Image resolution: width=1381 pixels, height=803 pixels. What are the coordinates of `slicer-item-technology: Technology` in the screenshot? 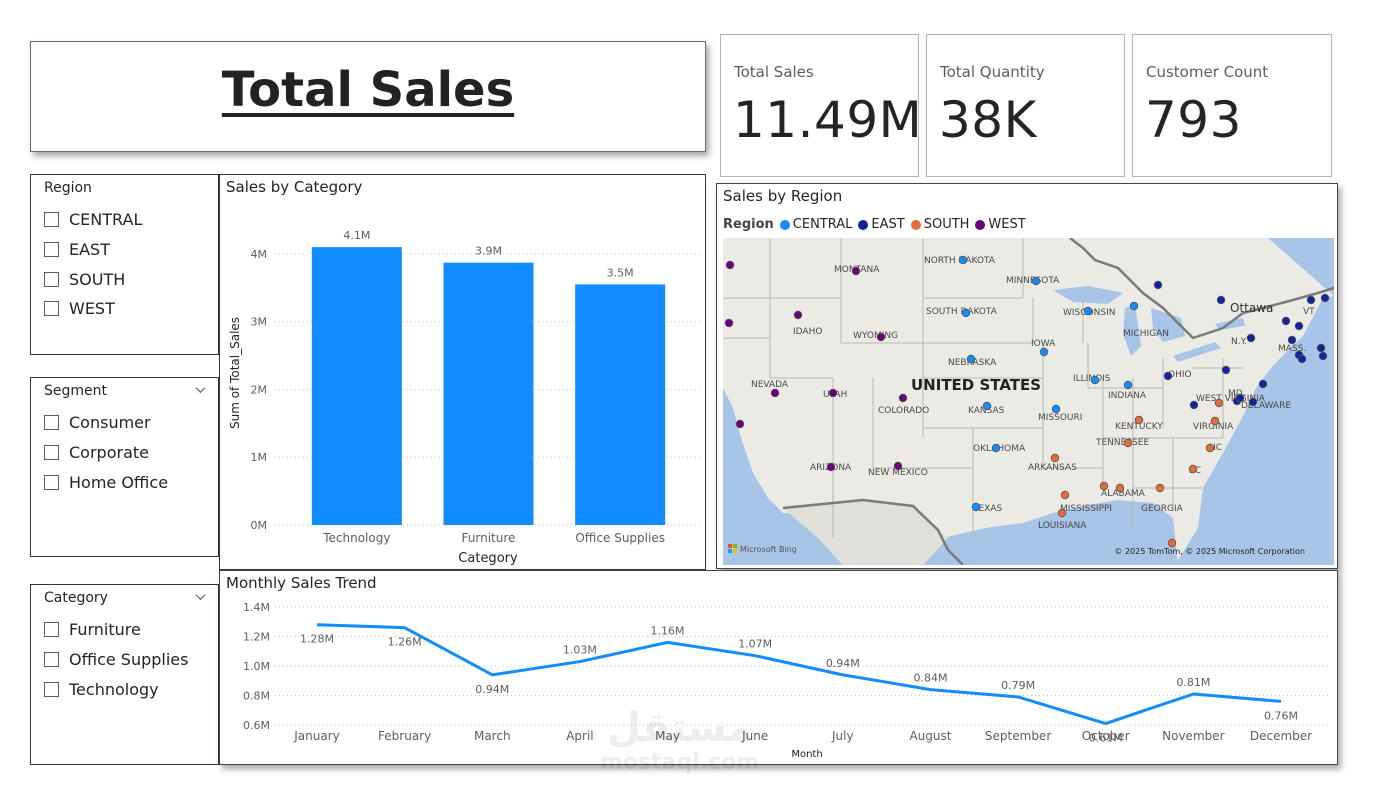 It's located at (116, 689).